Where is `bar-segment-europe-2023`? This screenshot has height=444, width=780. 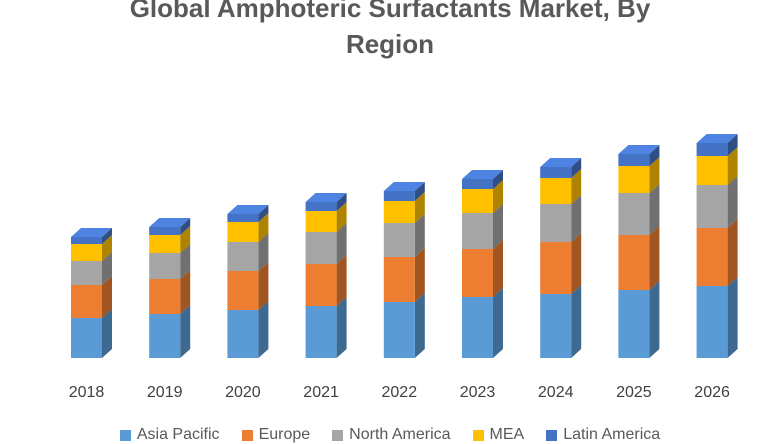 bar-segment-europe-2023 is located at coordinates (482, 268).